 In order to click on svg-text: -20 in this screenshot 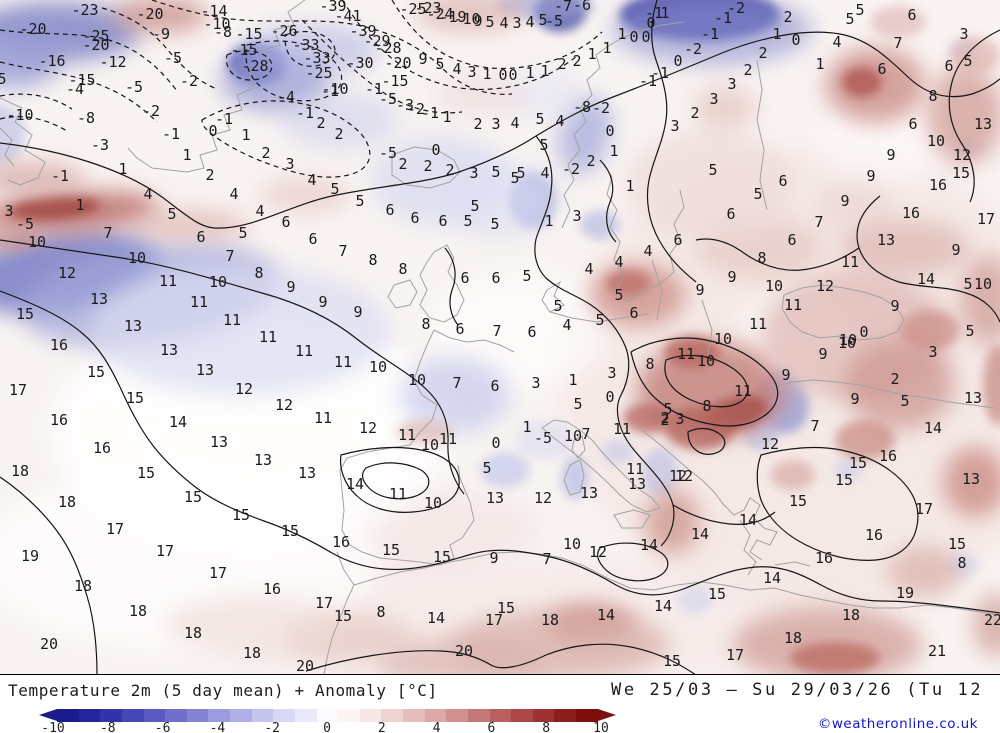, I will do `click(149, 14)`.